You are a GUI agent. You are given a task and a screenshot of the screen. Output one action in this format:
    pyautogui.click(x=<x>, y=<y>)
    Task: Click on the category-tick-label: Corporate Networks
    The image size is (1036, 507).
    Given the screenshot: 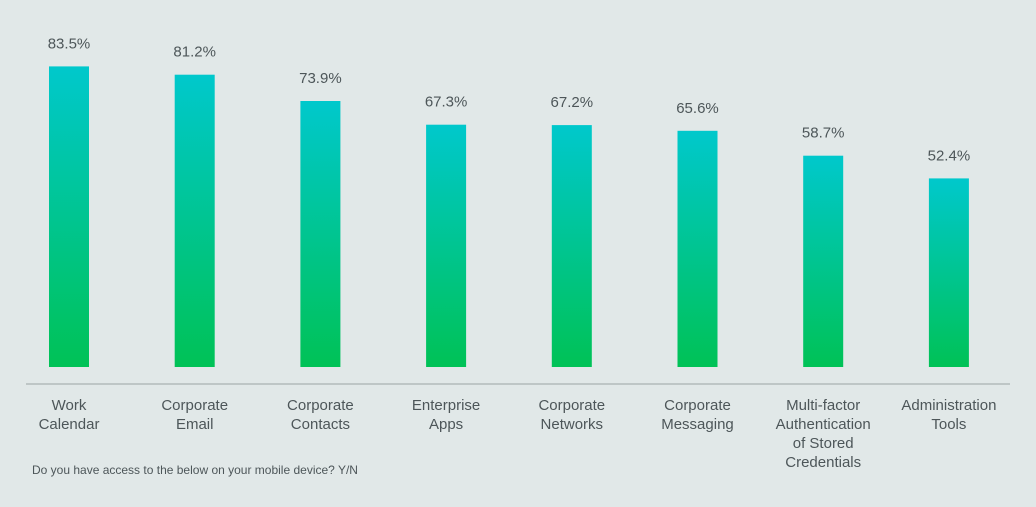 What is the action you would take?
    pyautogui.click(x=571, y=415)
    